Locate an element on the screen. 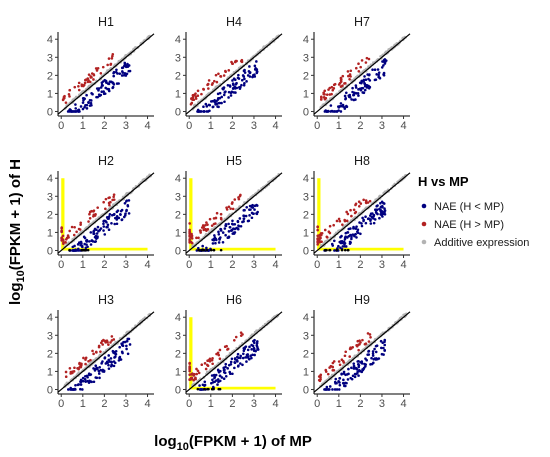 This screenshot has width=550, height=457. point-additive is located at coordinates (343, 88).